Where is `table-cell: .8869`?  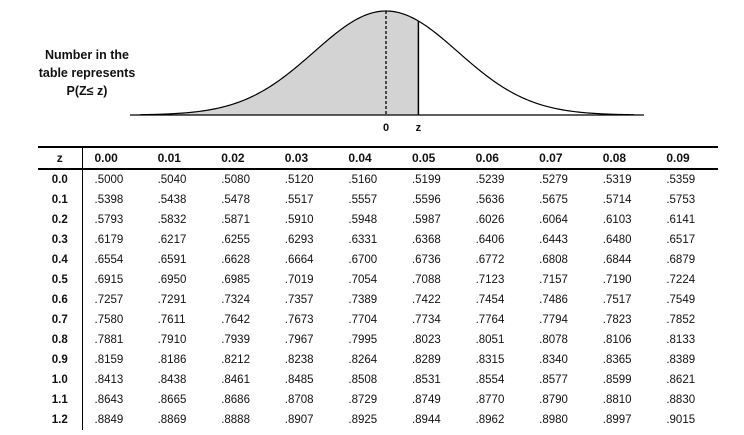
table-cell: .8869 is located at coordinates (172, 420).